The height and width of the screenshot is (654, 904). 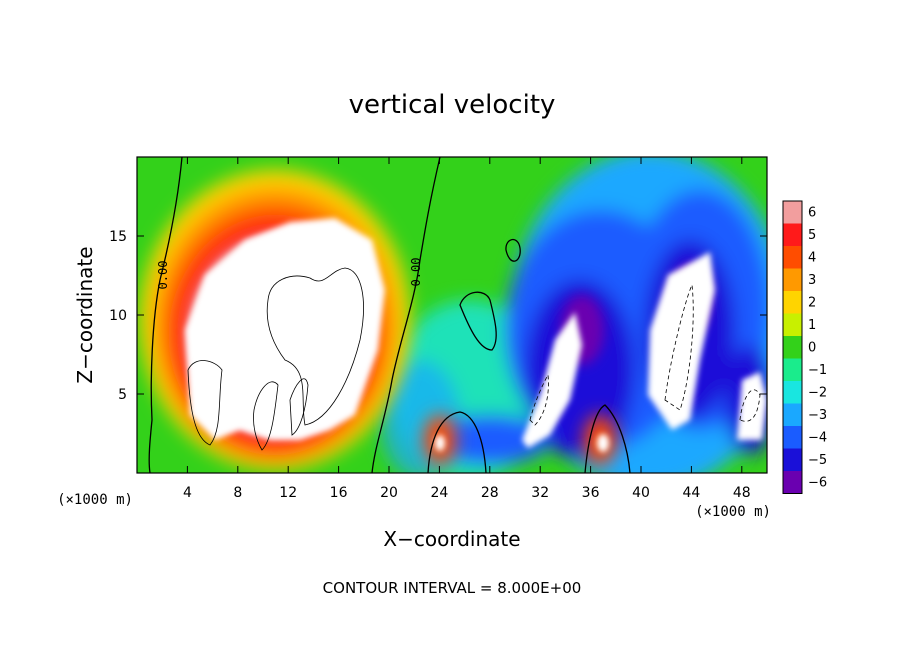 What do you see at coordinates (95, 500) in the screenshot?
I see `x-unit-label-left: (×1000 m)` at bounding box center [95, 500].